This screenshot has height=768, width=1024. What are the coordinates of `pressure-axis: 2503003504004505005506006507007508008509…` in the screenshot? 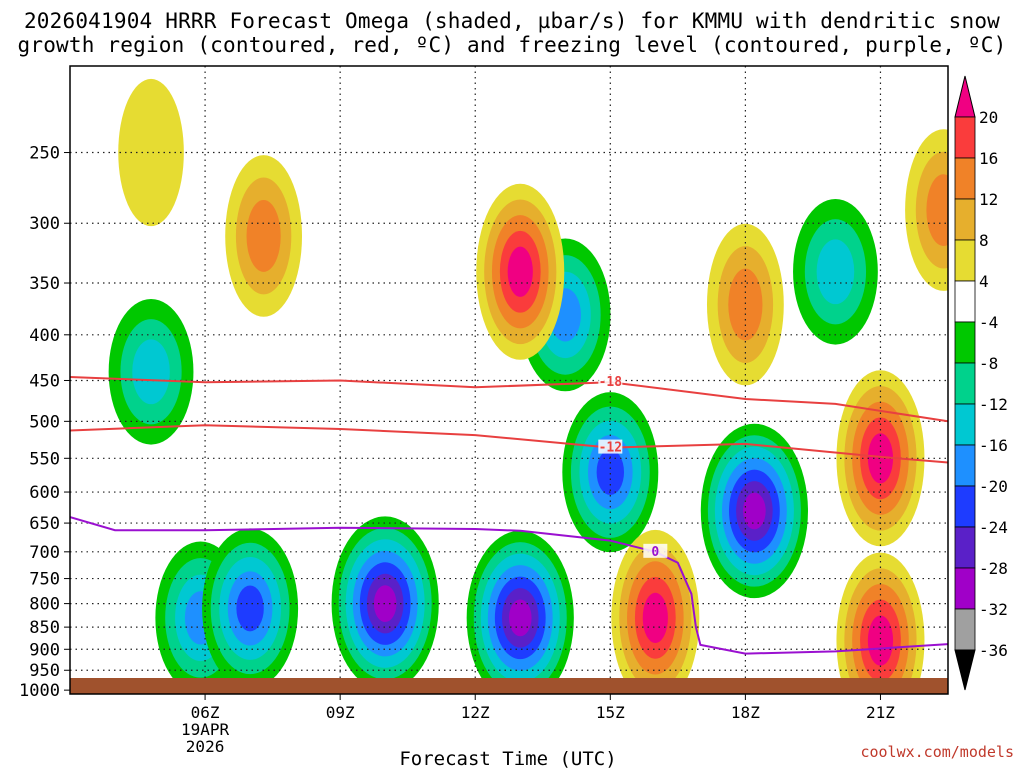 It's located at (44, 422).